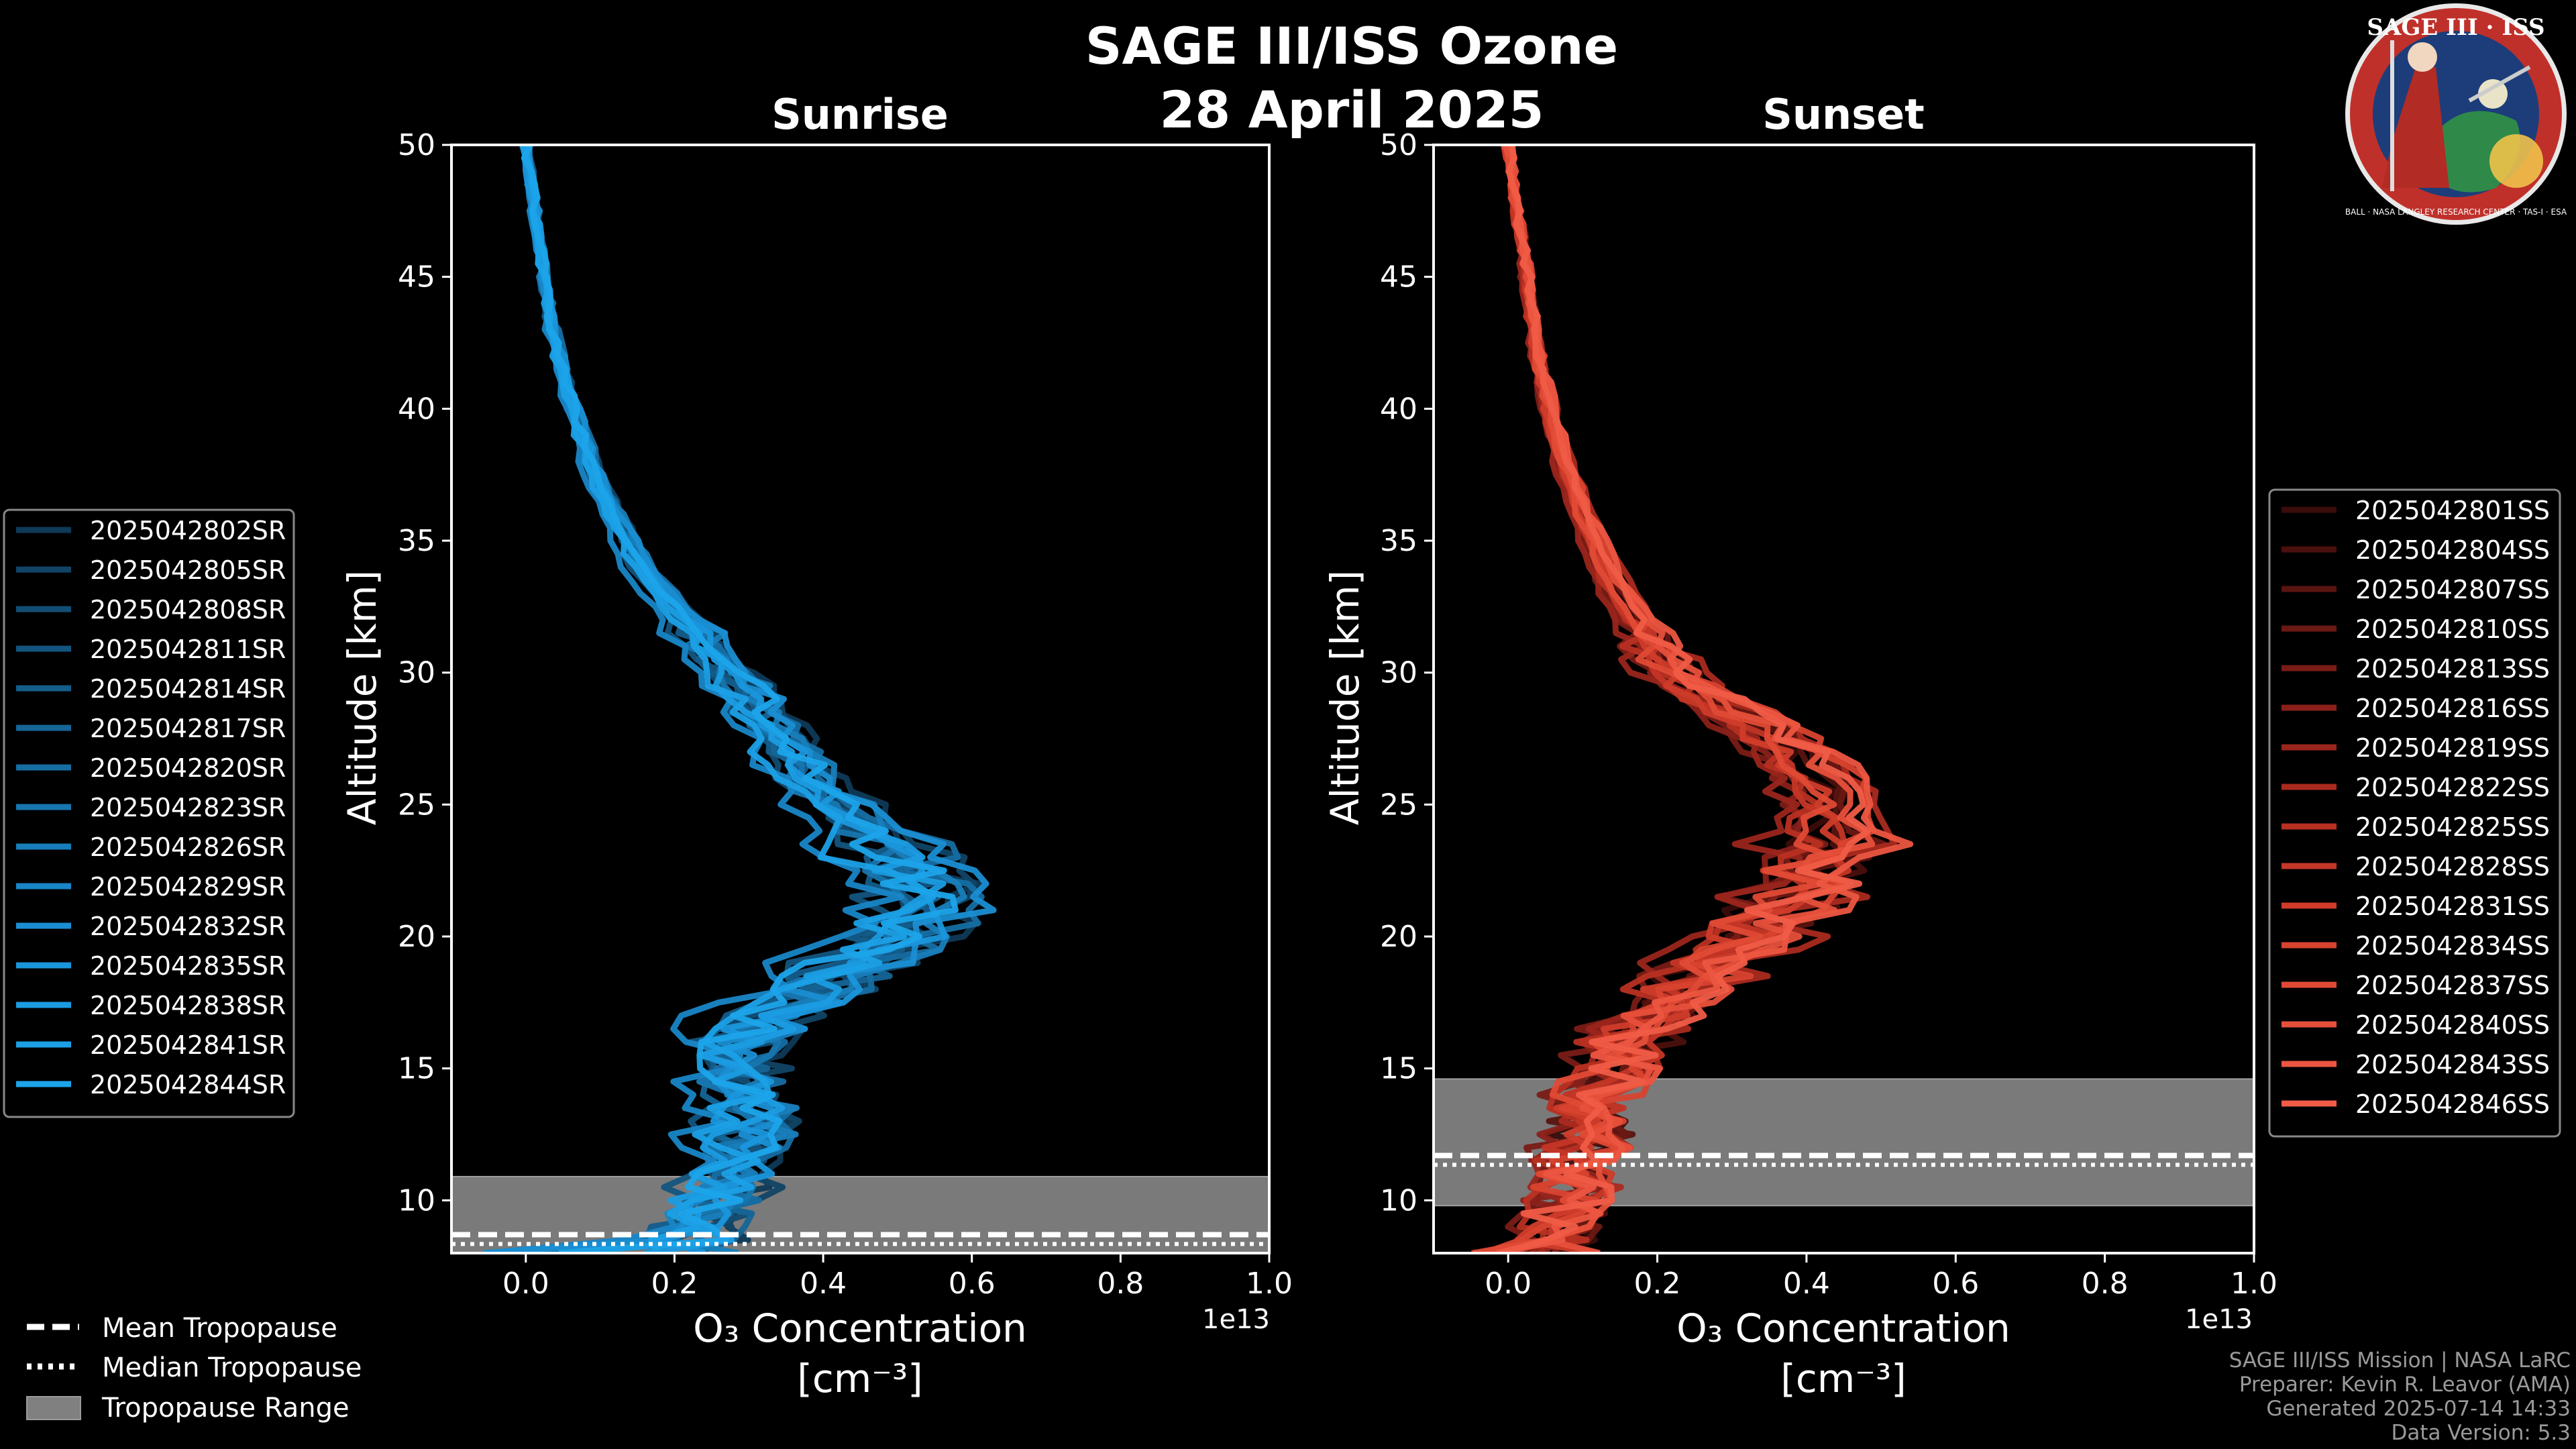 Image resolution: width=2576 pixels, height=1449 pixels. What do you see at coordinates (2452, 1064) in the screenshot?
I see `legend-label-2025042843SS: 2025042843SS` at bounding box center [2452, 1064].